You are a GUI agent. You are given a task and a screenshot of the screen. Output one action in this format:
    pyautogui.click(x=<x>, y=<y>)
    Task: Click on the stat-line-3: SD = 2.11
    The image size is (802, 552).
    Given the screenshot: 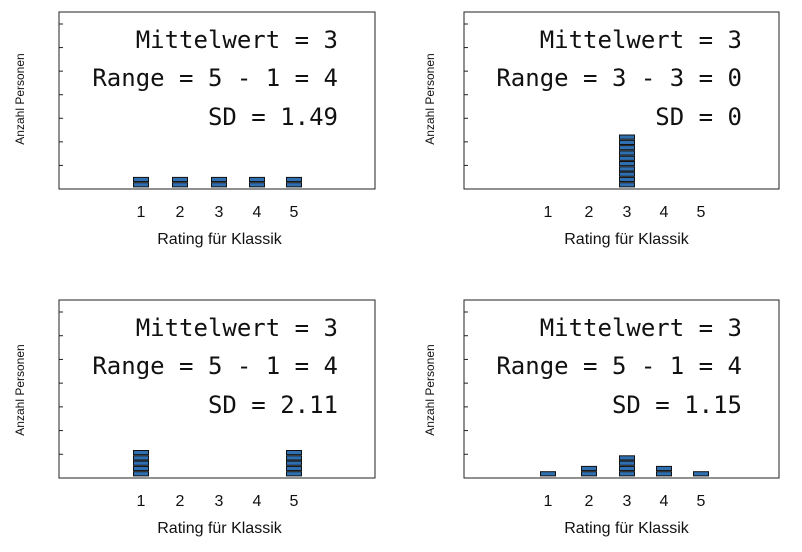 What is the action you would take?
    pyautogui.click(x=273, y=405)
    